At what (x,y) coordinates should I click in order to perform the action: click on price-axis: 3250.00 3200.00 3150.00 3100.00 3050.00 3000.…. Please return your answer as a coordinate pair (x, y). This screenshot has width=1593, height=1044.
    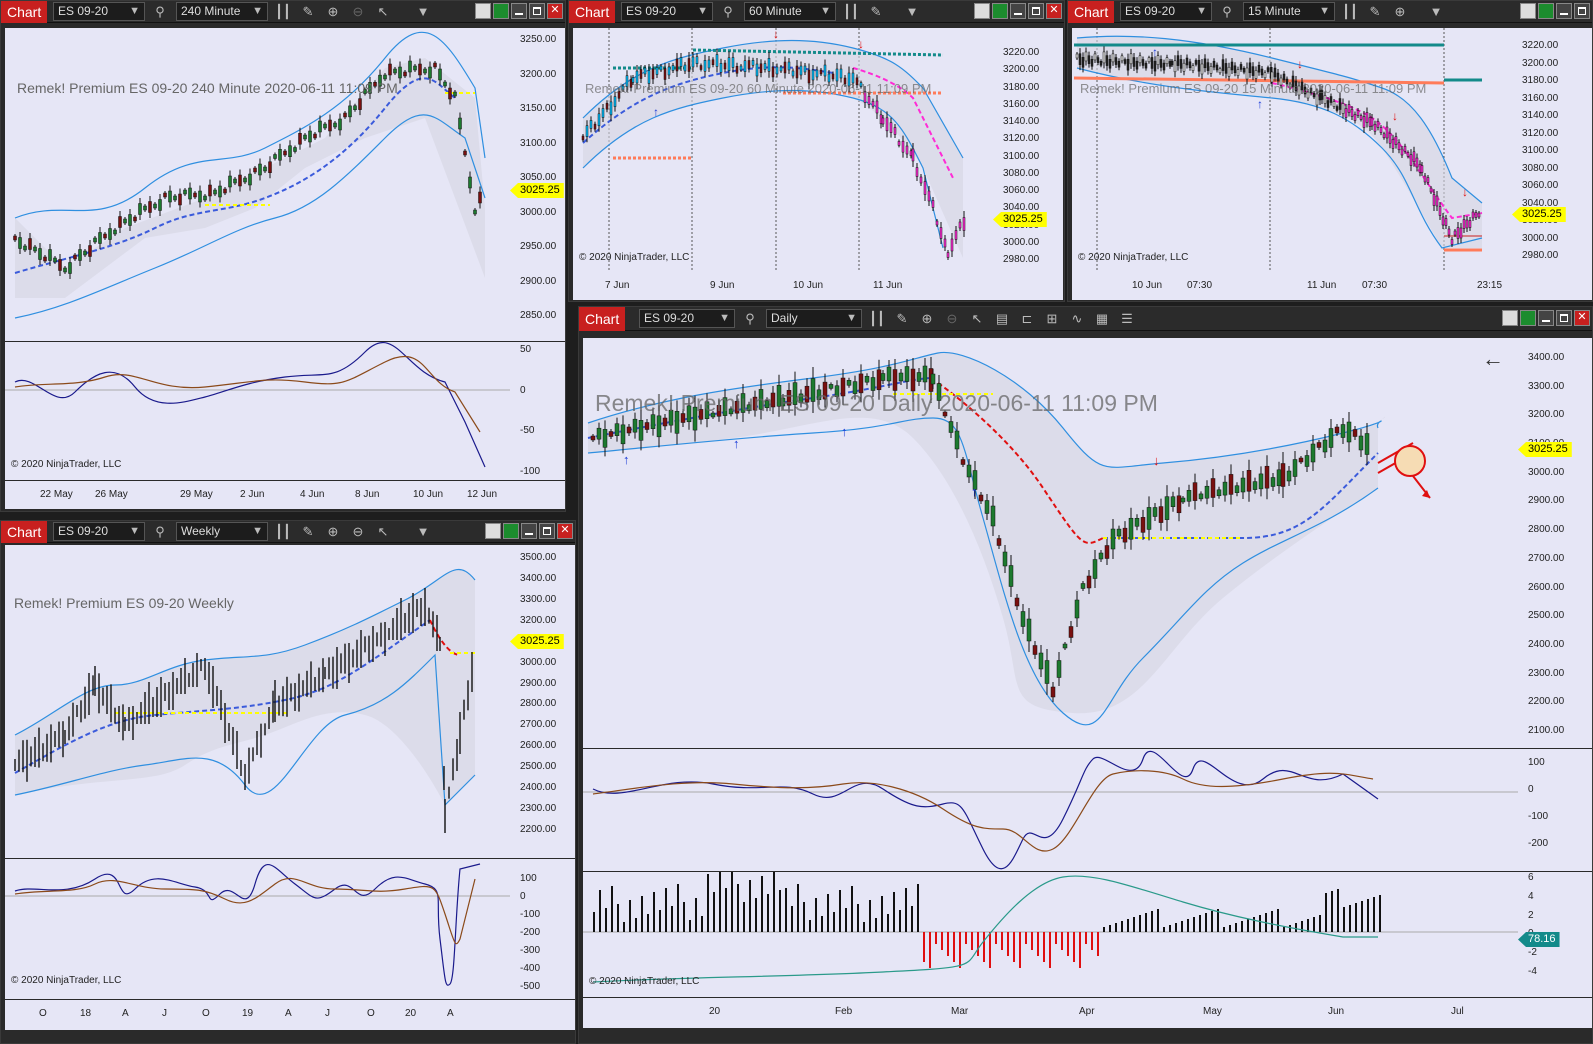
    Looking at the image, I should click on (537, 184).